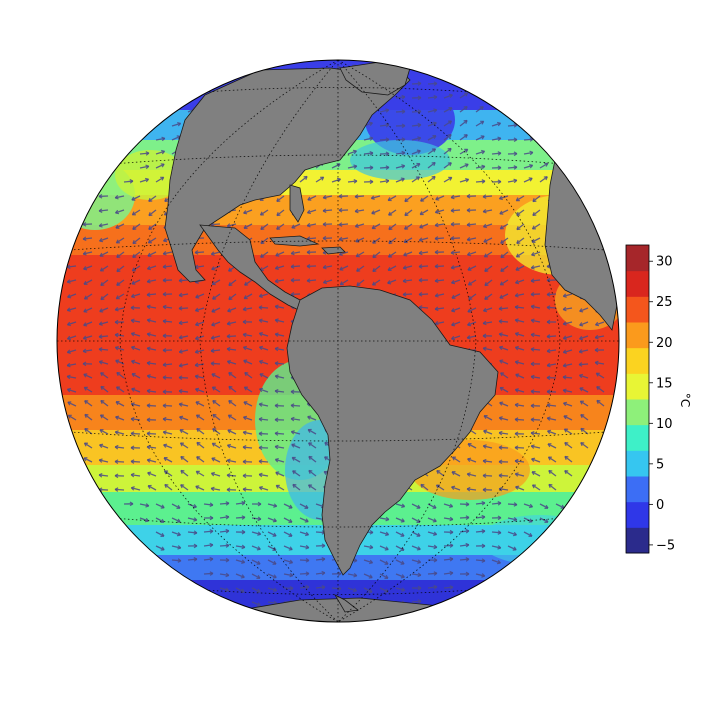  What do you see at coordinates (664, 302) in the screenshot?
I see `colorbar-tick-label: 25` at bounding box center [664, 302].